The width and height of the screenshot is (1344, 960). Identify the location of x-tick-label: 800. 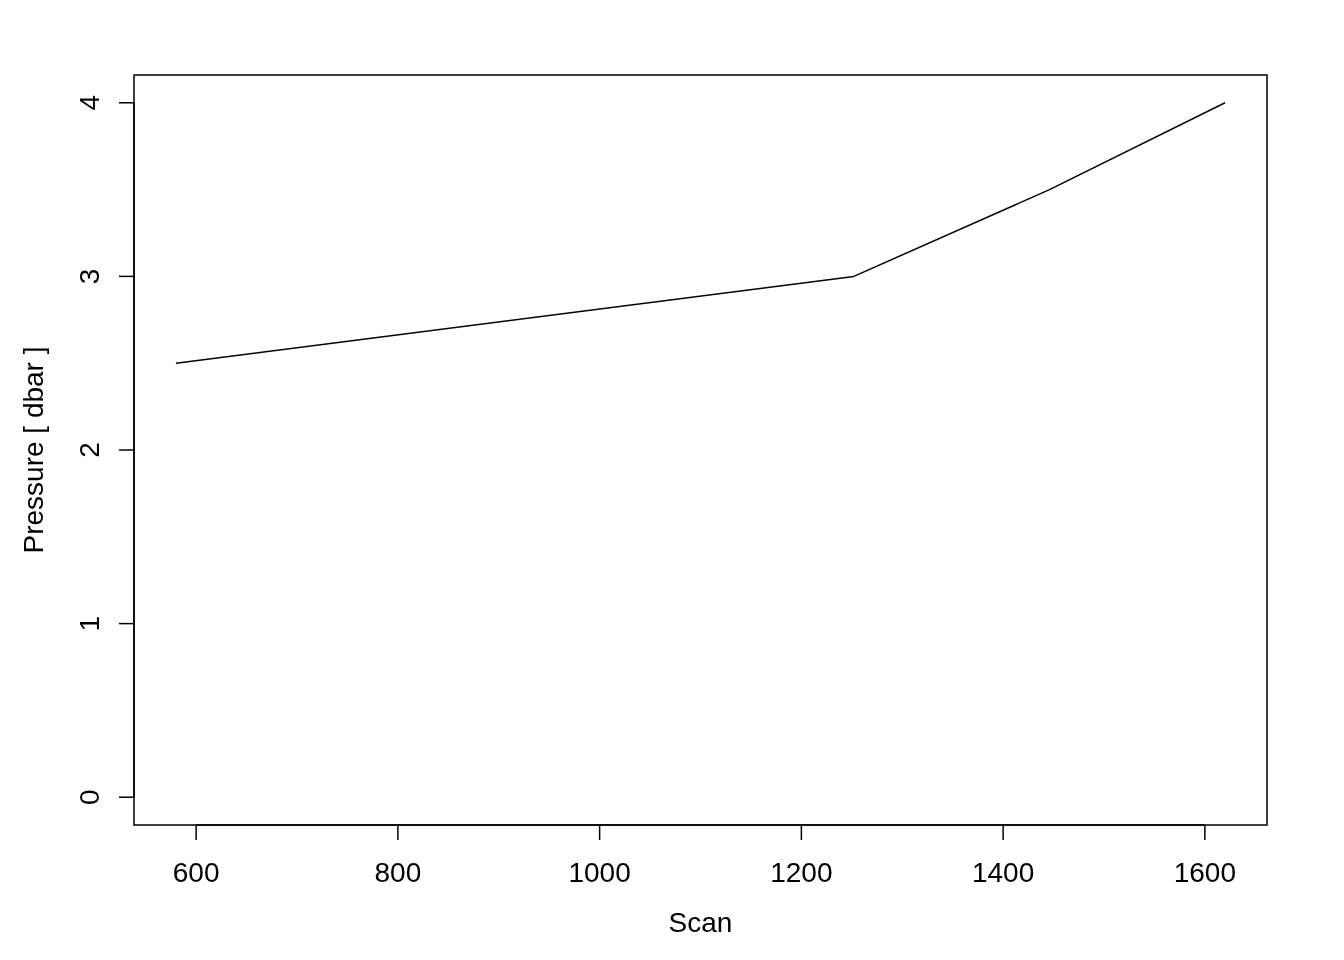
(398, 872).